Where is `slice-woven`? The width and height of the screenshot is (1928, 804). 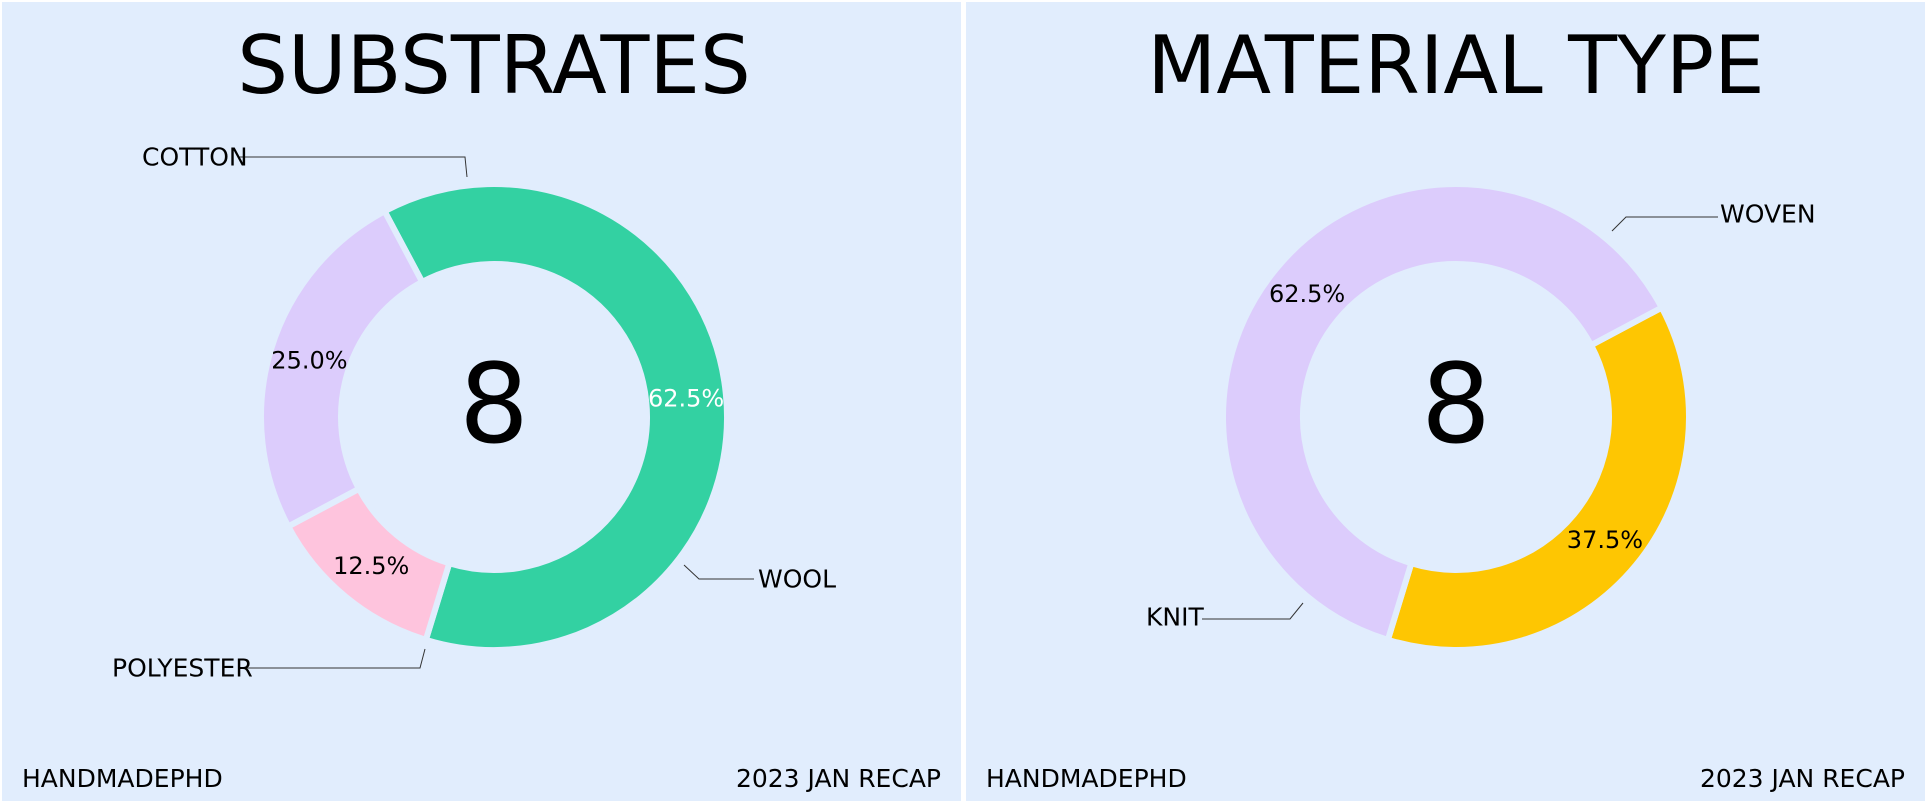
slice-woven is located at coordinates (1538, 478).